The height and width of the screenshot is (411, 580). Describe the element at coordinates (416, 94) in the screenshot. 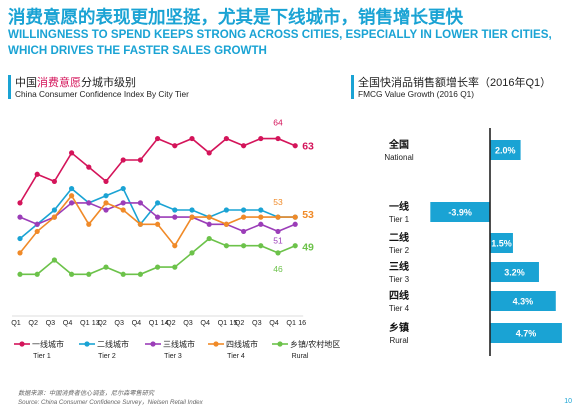

I see `right-section-subtitle: FMCG Value Growth (2016 Q1)` at that location.